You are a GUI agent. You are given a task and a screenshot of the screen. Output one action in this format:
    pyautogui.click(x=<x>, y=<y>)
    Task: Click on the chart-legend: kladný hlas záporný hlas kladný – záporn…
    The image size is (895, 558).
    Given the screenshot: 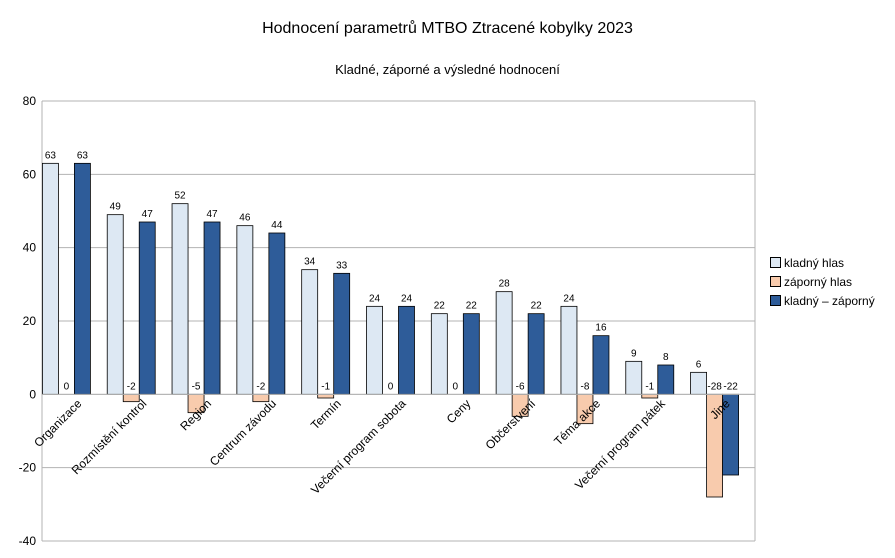 What is the action you would take?
    pyautogui.click(x=822, y=281)
    